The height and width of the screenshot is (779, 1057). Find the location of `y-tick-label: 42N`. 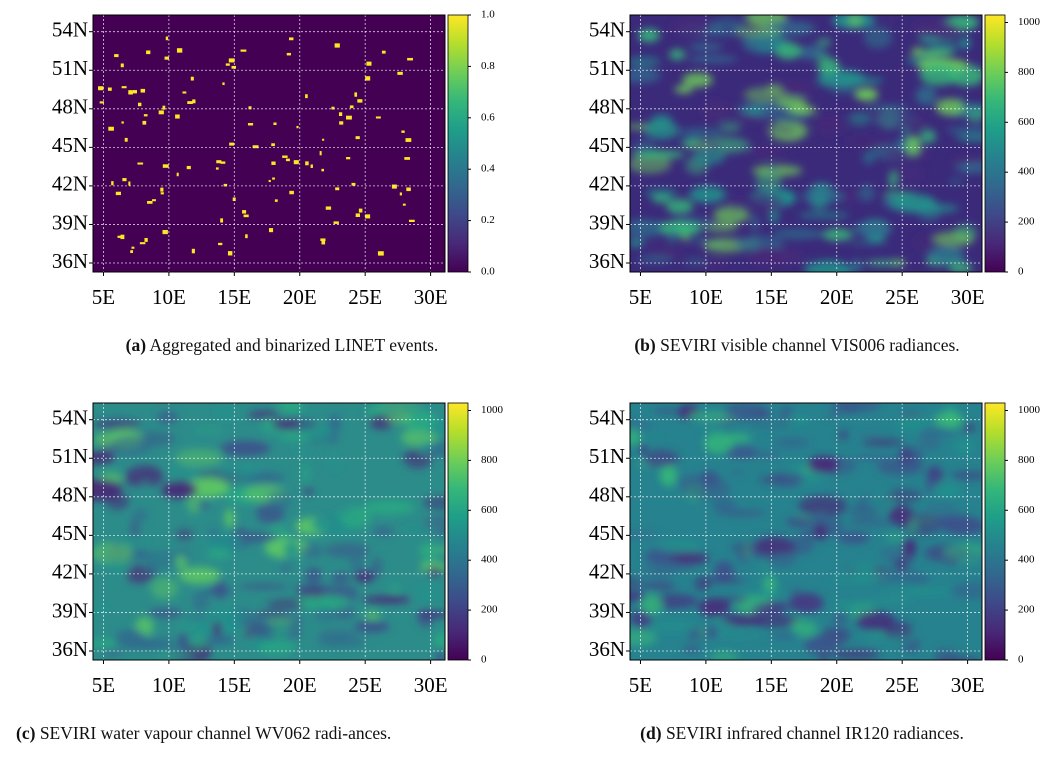

y-tick-label: 42N is located at coordinates (70, 572).